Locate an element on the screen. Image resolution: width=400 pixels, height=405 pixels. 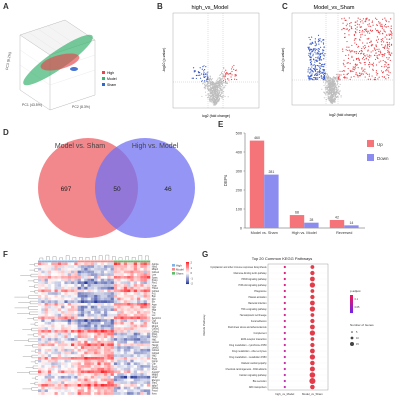
kegg-legend-colorbar-step is located at coordinates (351, 308).